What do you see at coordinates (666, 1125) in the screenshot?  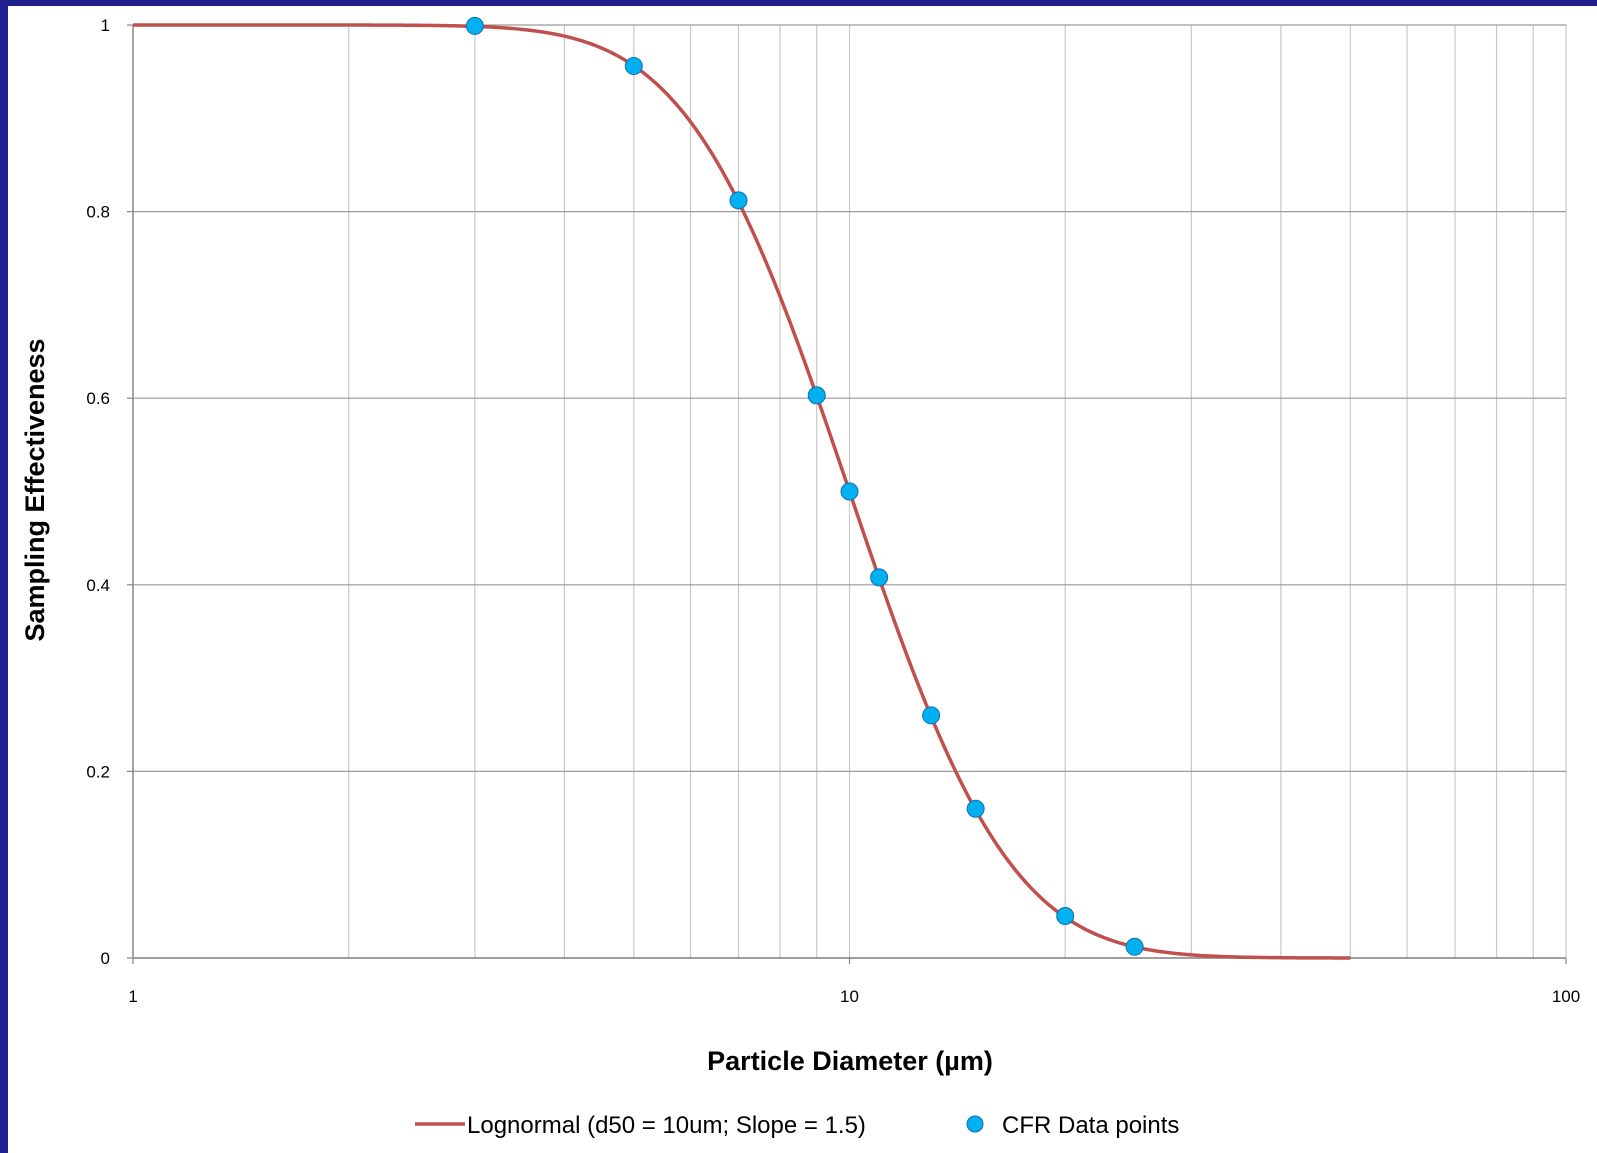 I see `legend-label-lognormal: Lognormal (d50 = 10um; Slope = 1.5)` at bounding box center [666, 1125].